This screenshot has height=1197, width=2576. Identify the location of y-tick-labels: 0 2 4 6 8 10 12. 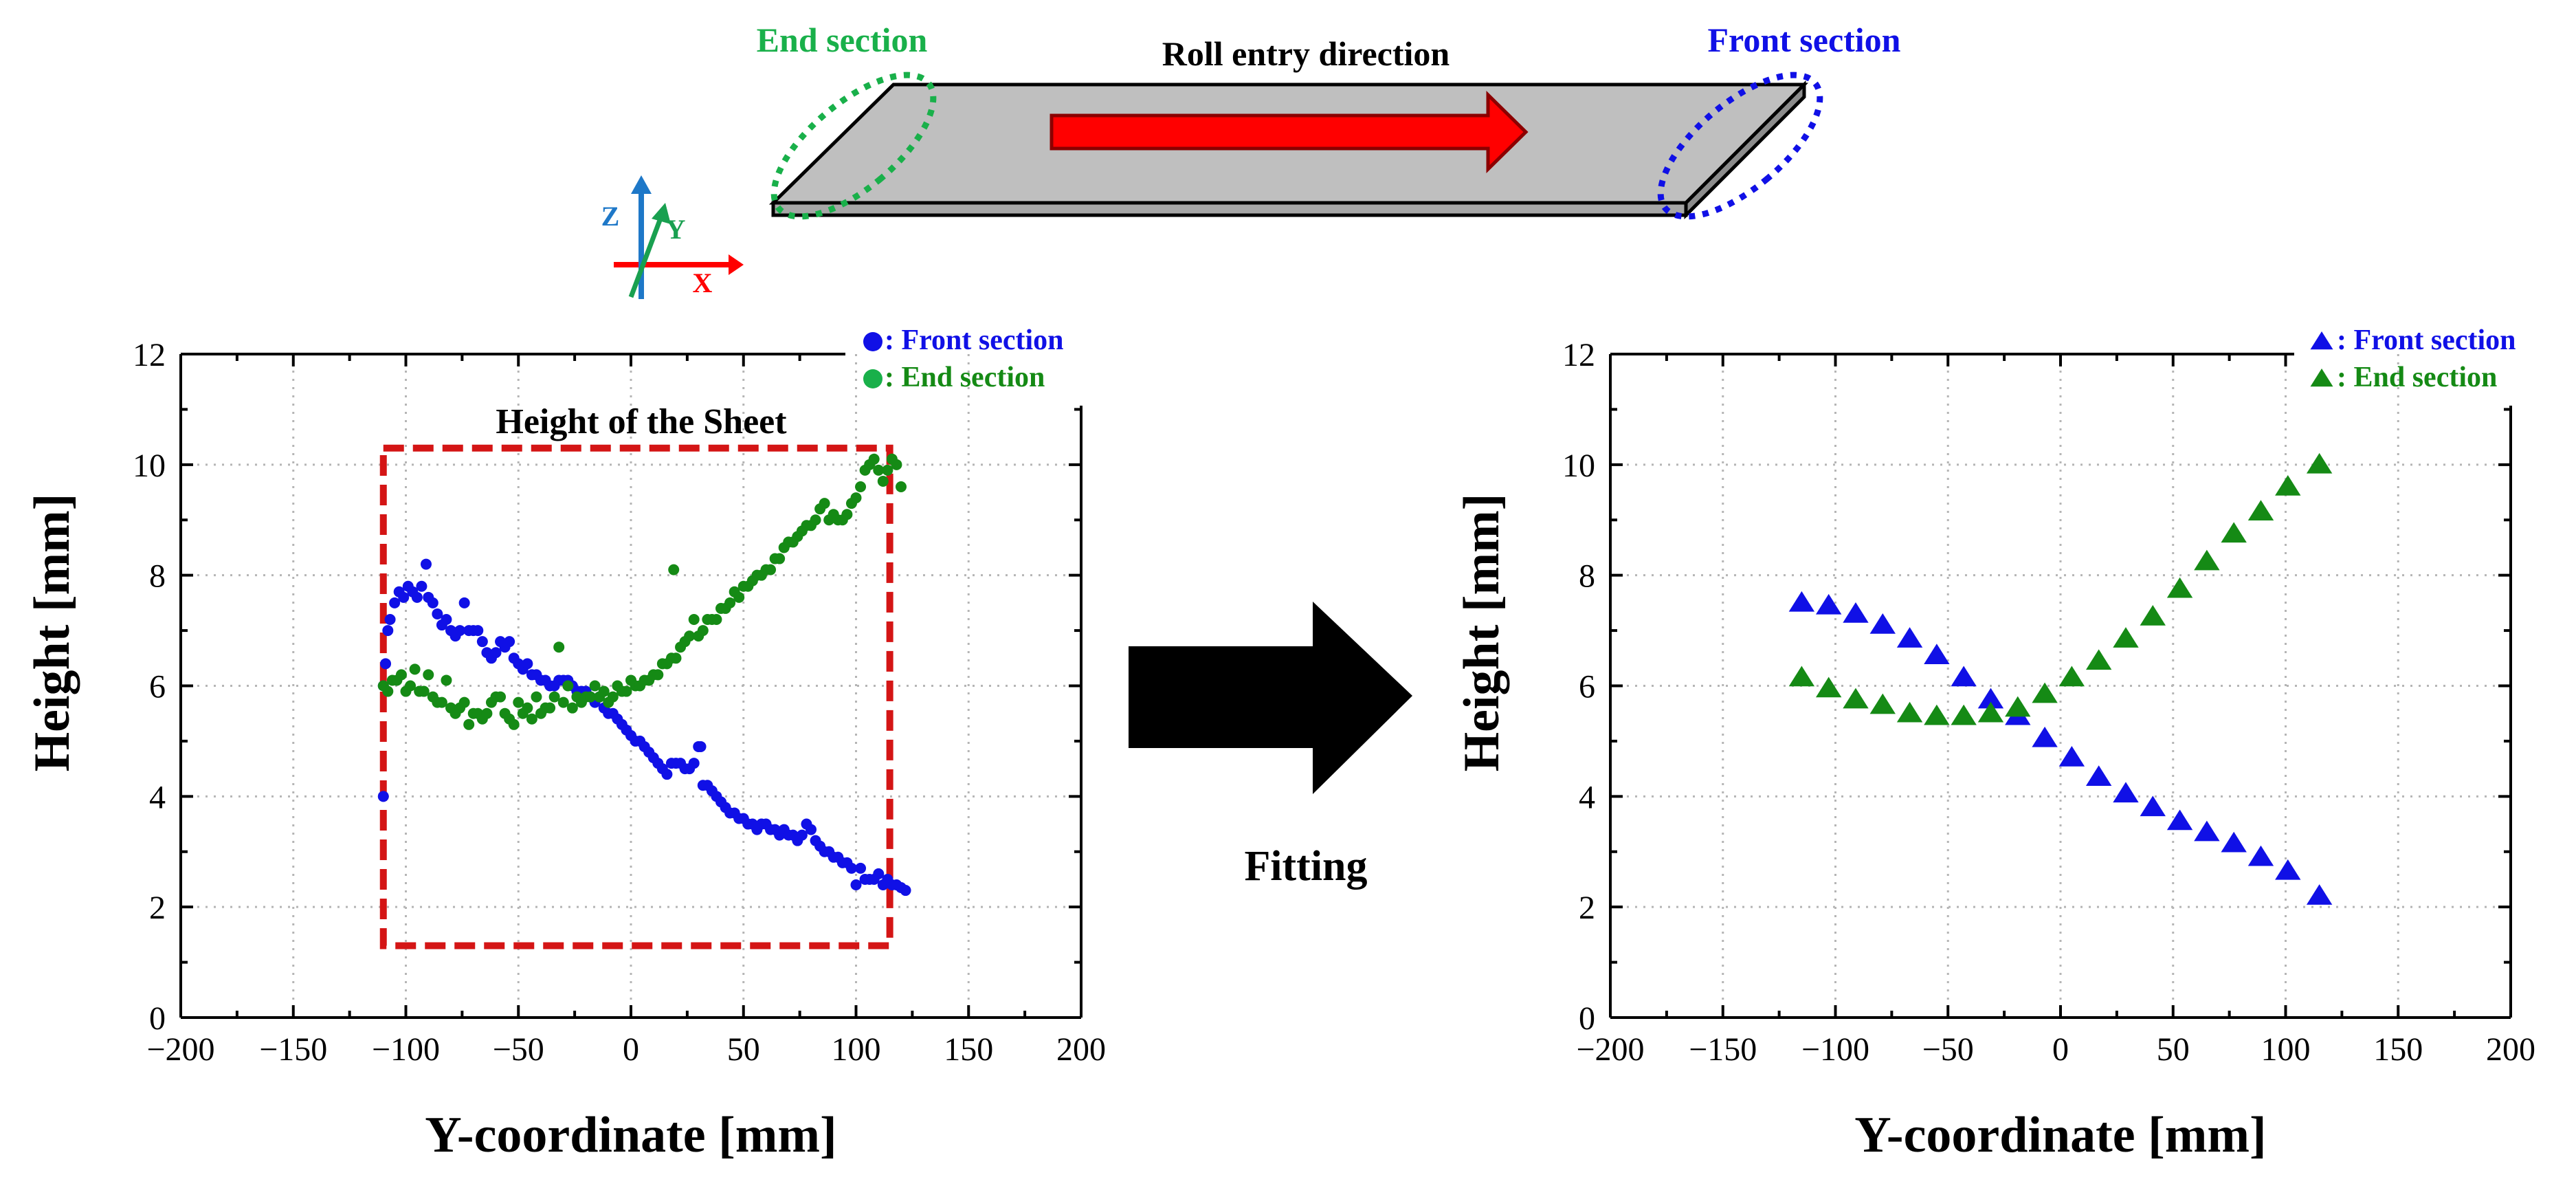
(1578, 687).